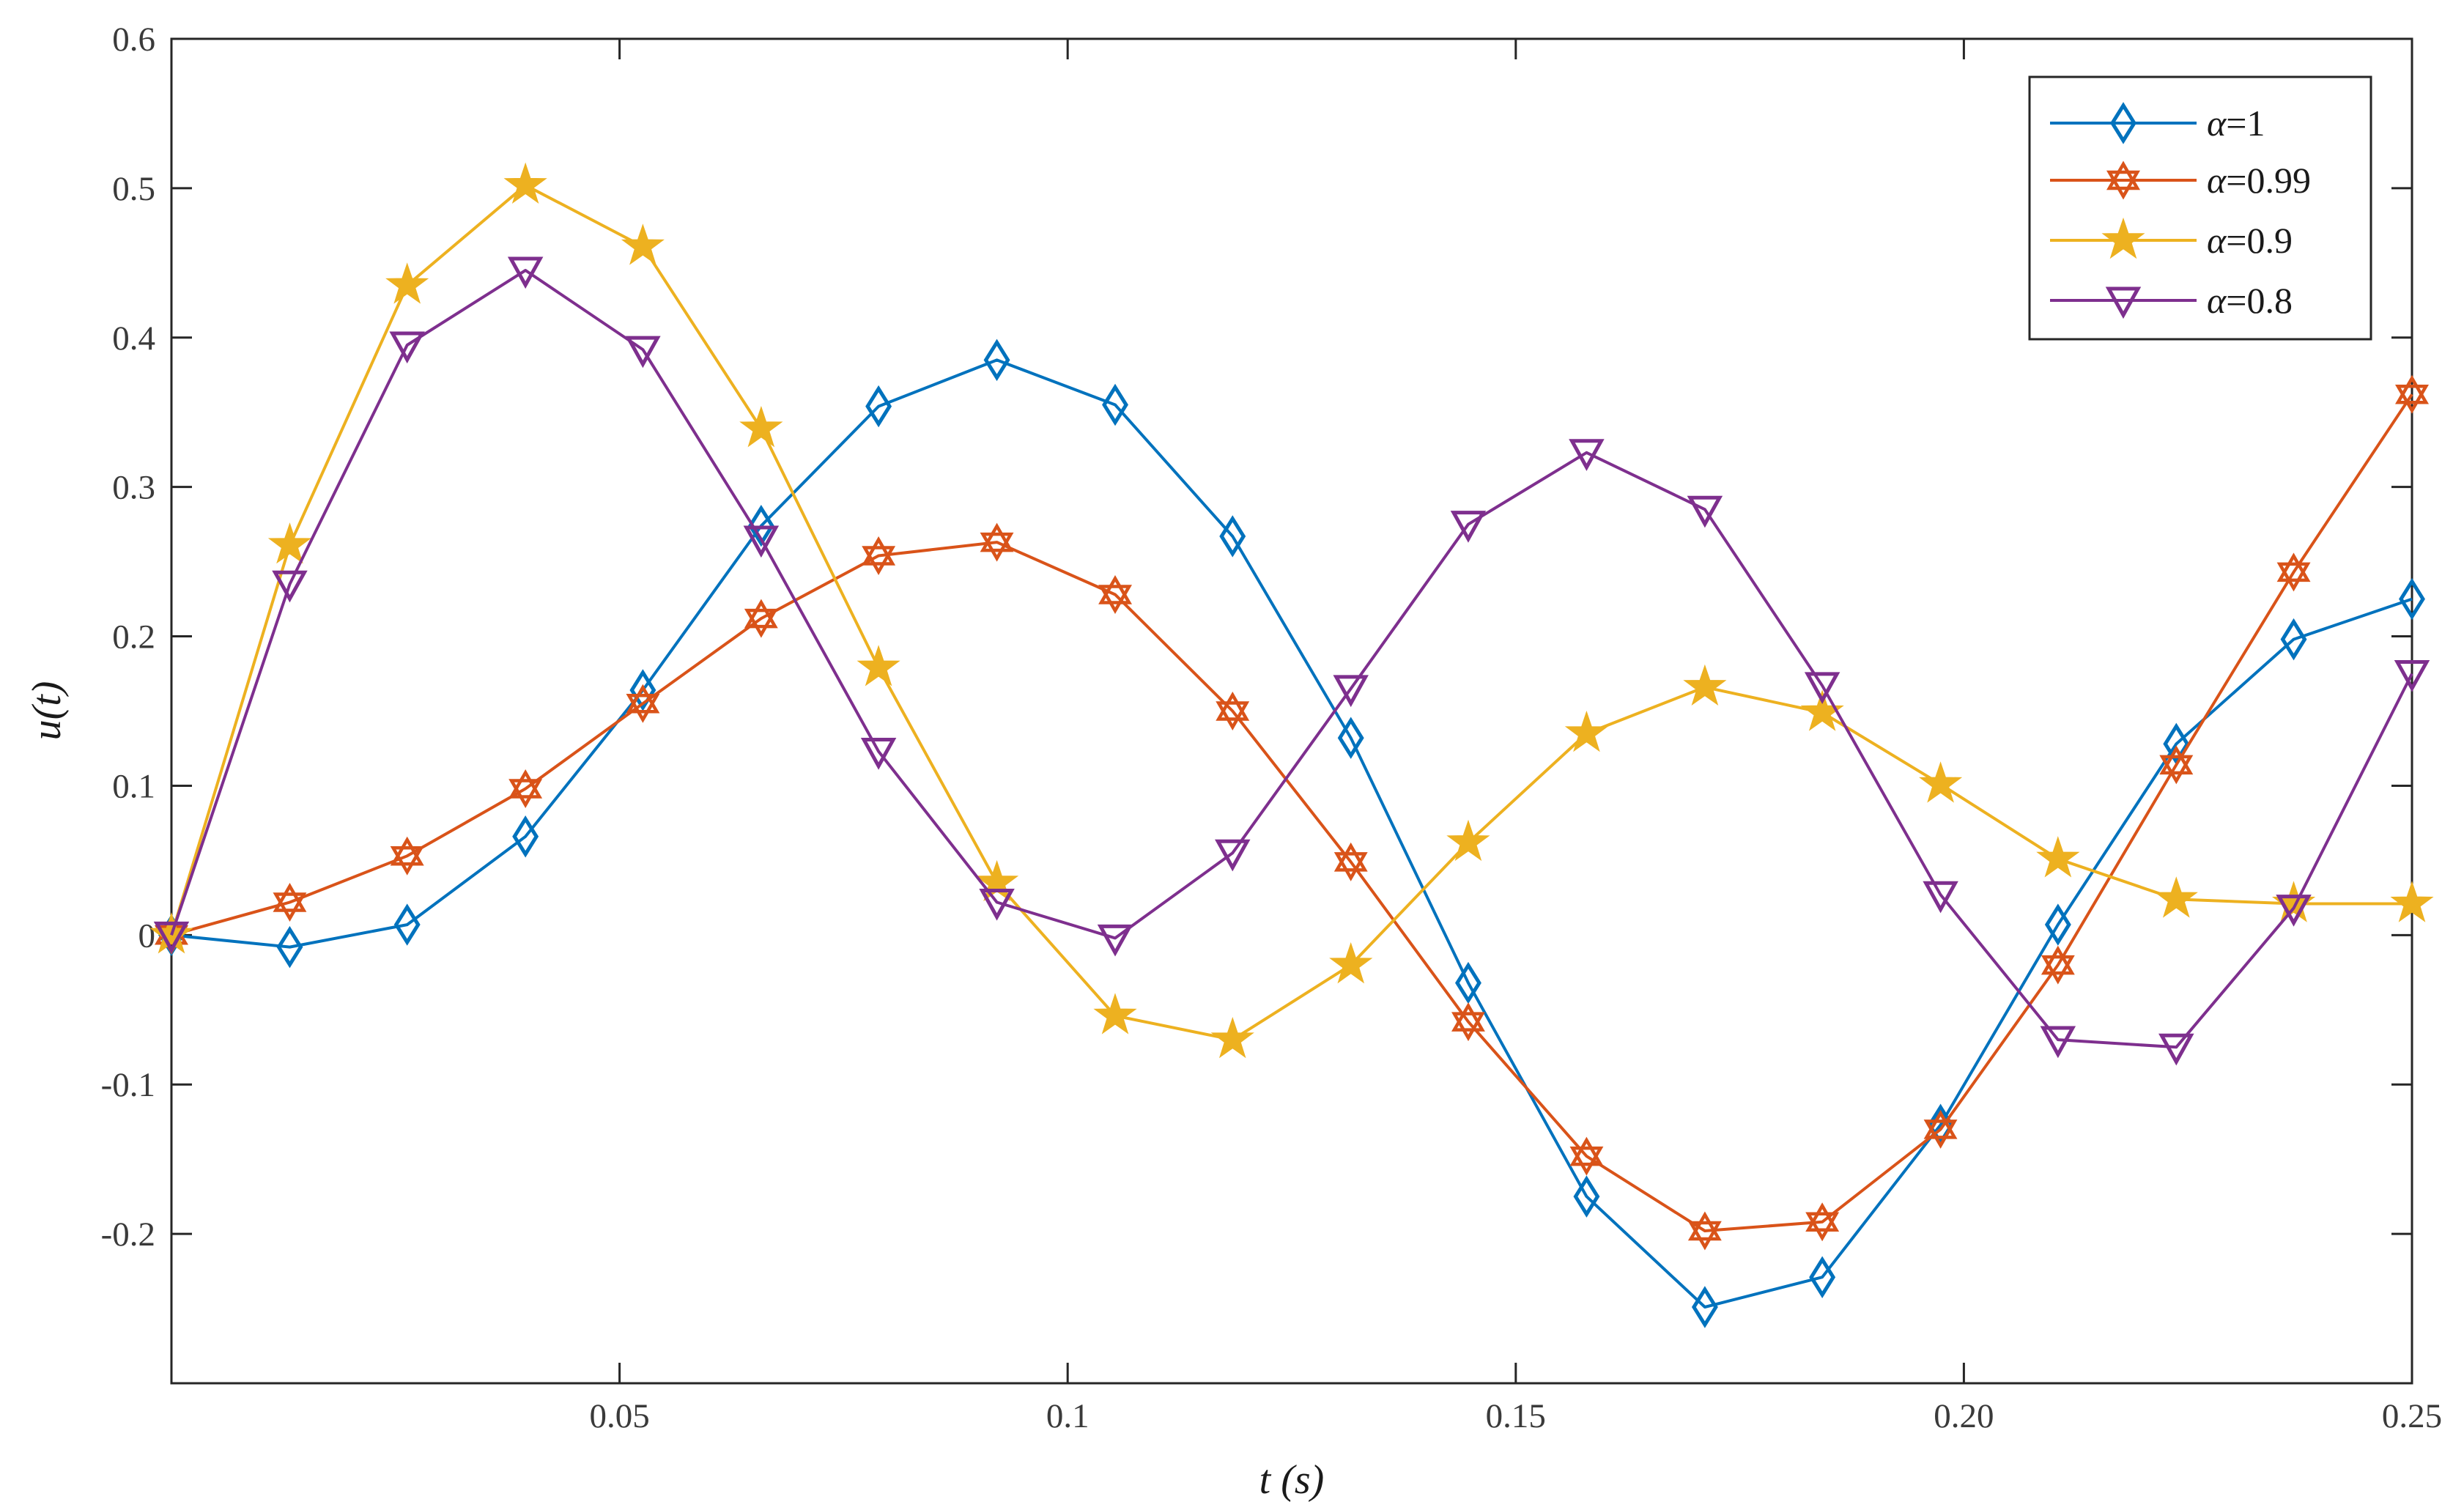 This screenshot has width=2464, height=1510. I want to click on y-tick-label: -0.2, so click(128, 1234).